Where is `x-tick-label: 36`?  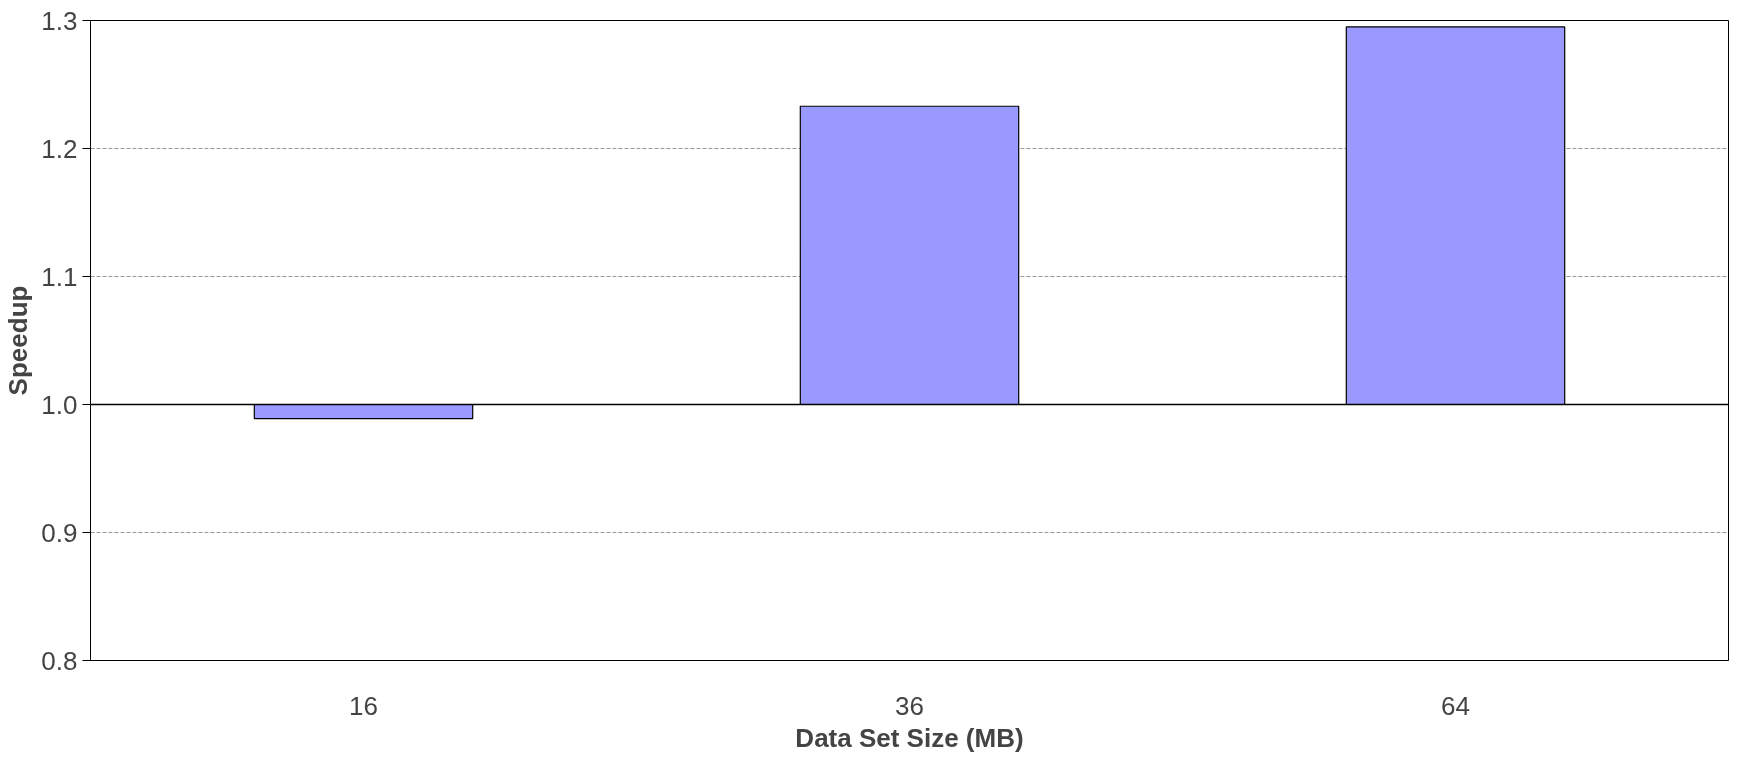 x-tick-label: 36 is located at coordinates (909, 705).